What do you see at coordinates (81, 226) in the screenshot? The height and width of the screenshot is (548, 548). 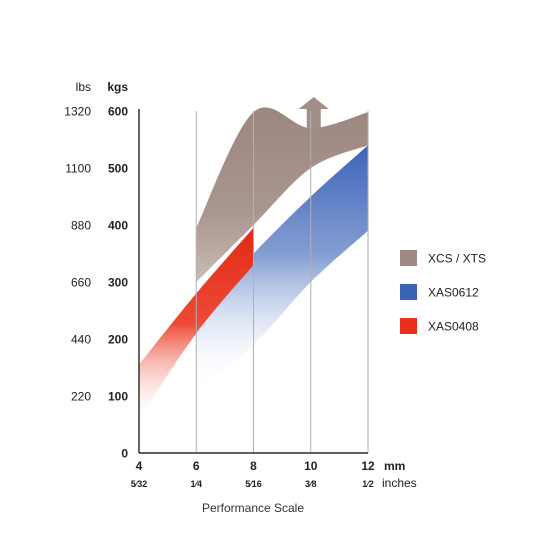 I see `y-tick-label-lbs: 880` at bounding box center [81, 226].